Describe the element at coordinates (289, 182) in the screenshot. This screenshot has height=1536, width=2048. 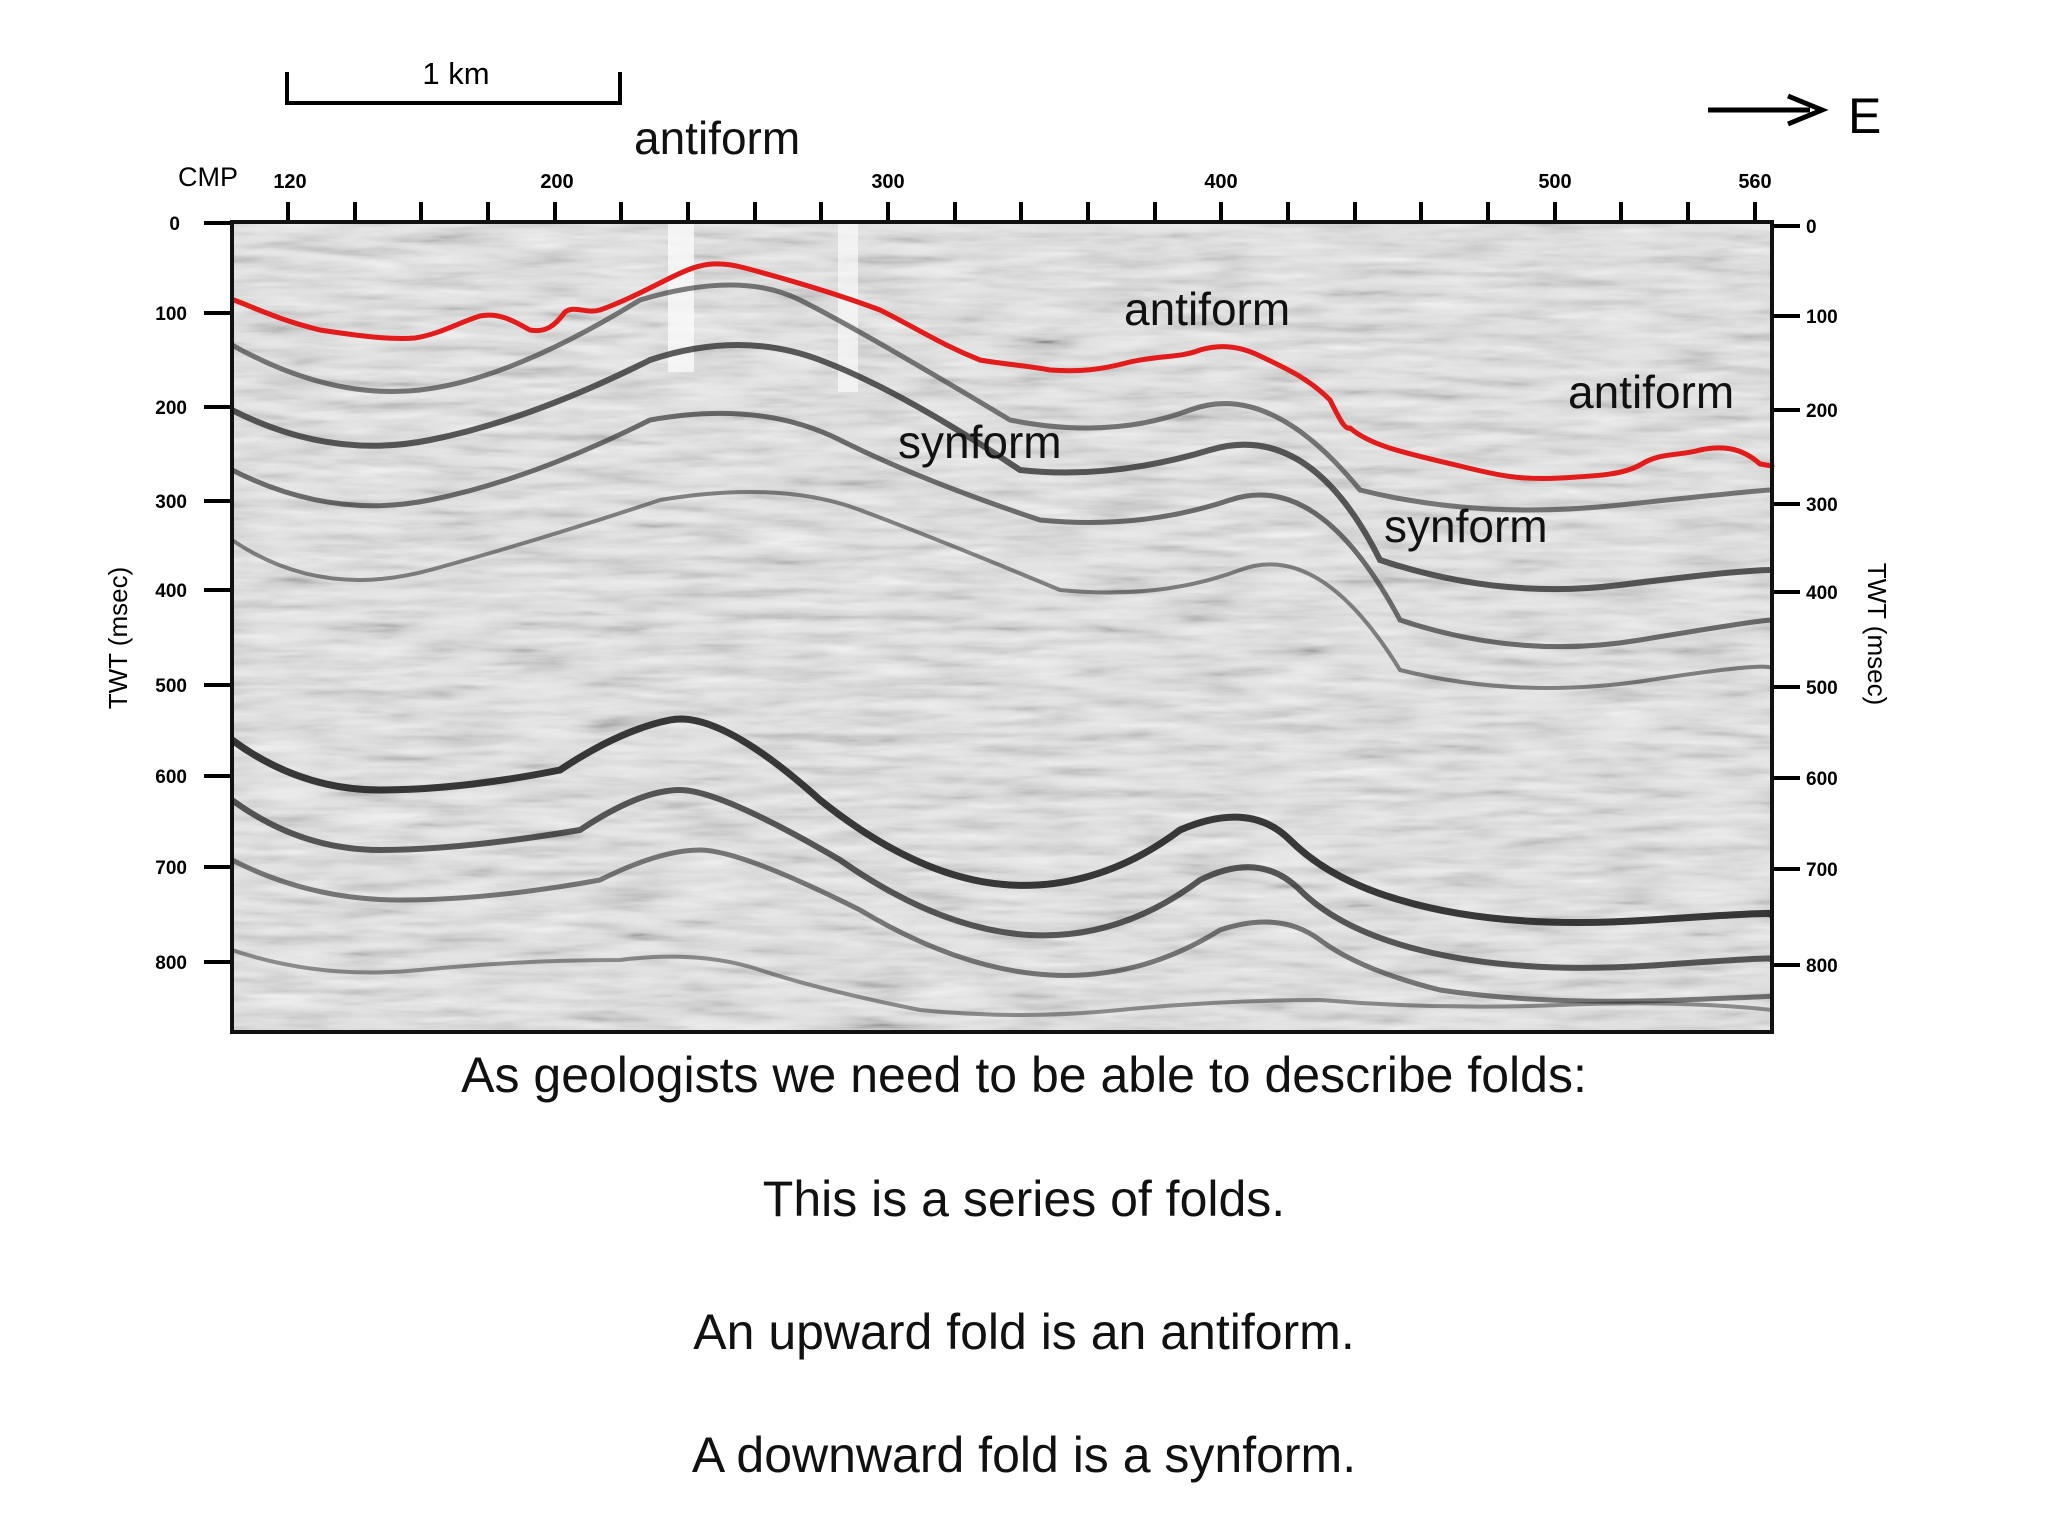
I see `cmp-tick-120: 120` at that location.